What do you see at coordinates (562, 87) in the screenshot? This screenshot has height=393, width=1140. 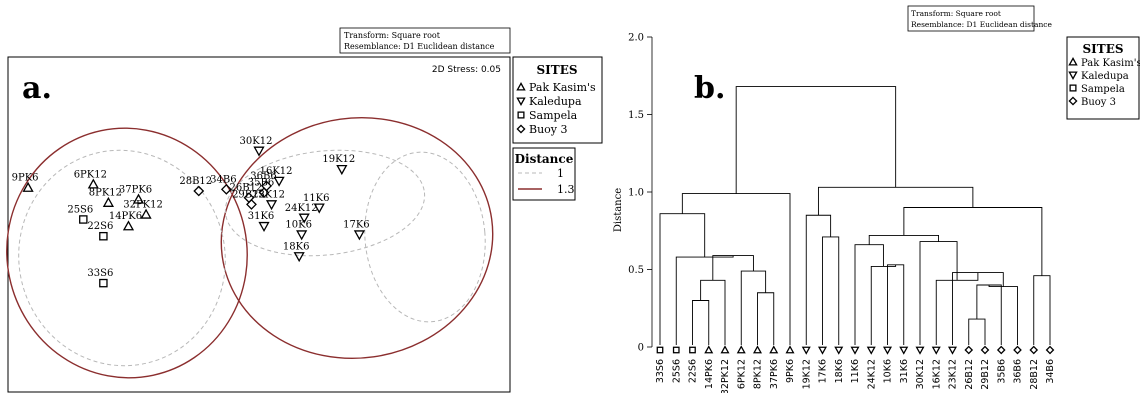 I see `sites-legend-a-label-0: Pak Kasim's` at bounding box center [562, 87].